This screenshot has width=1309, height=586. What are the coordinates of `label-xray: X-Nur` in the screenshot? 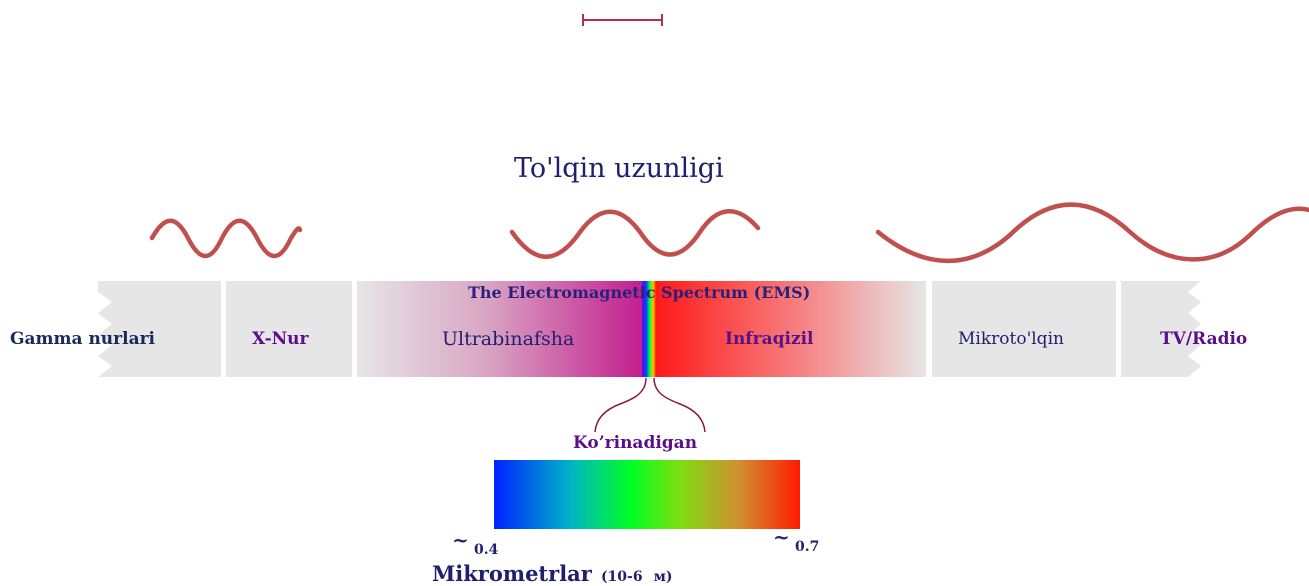 It's located at (280, 339).